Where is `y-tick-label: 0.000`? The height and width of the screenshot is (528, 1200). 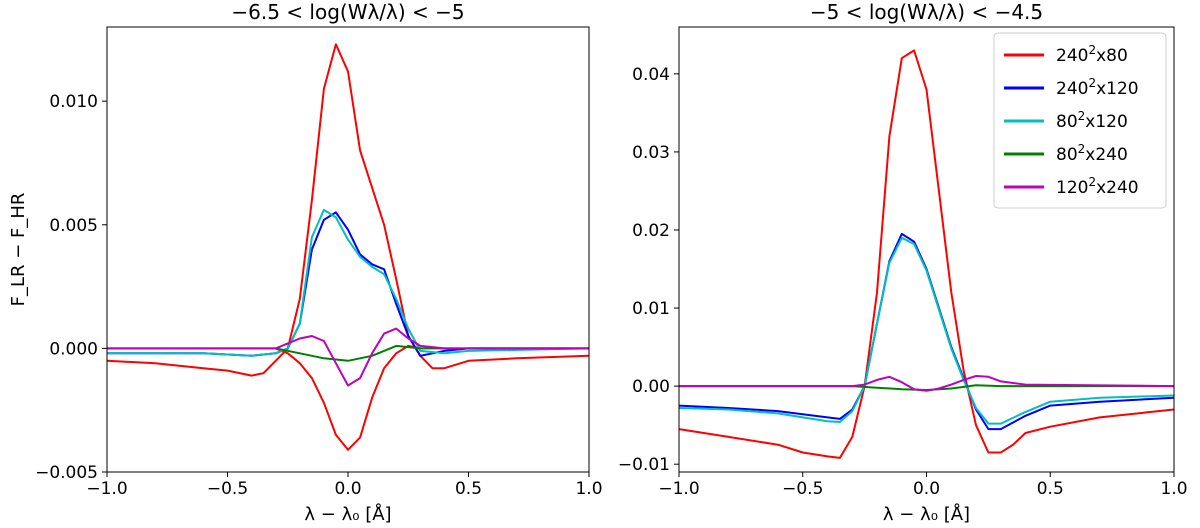
y-tick-label: 0.000 is located at coordinates (73, 349).